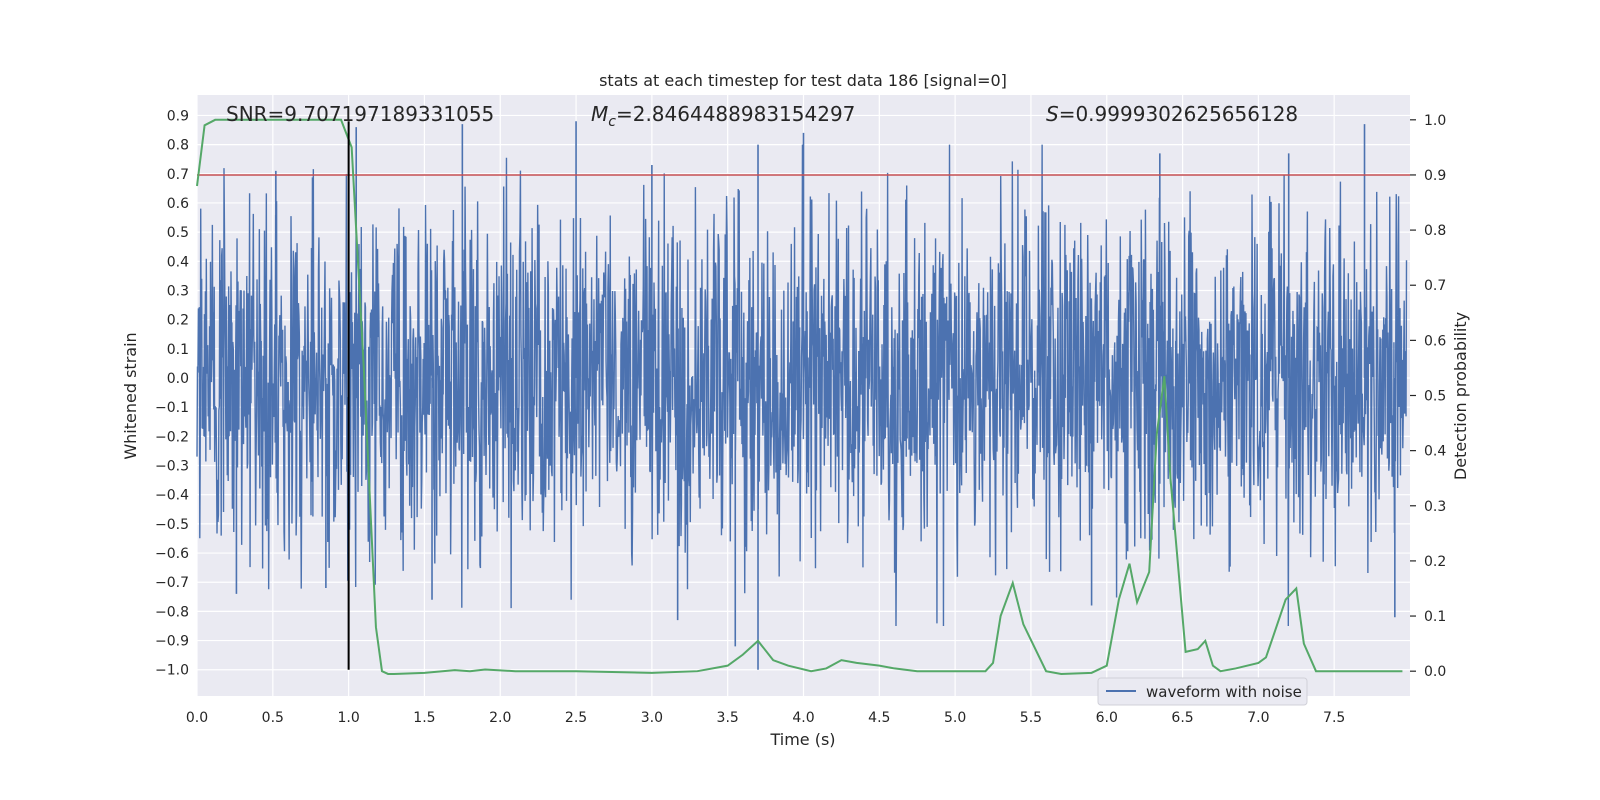 The width and height of the screenshot is (1600, 800). I want to click on x-axis-label: Time (s), so click(802, 739).